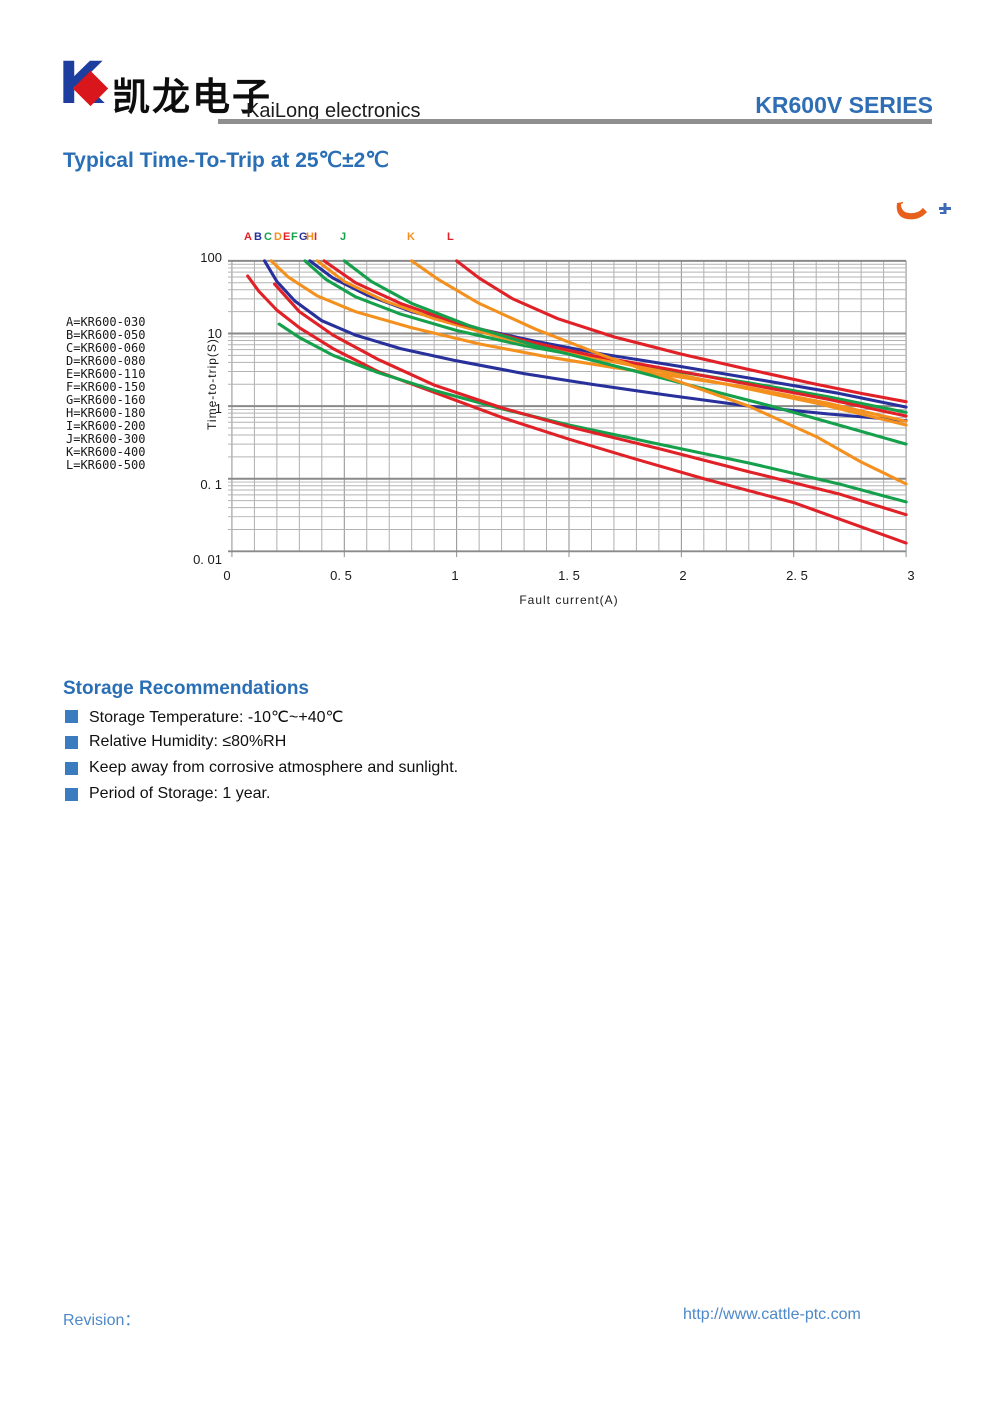 The height and width of the screenshot is (1414, 1000). Describe the element at coordinates (278, 237) in the screenshot. I see `curve-label-D: D` at that location.